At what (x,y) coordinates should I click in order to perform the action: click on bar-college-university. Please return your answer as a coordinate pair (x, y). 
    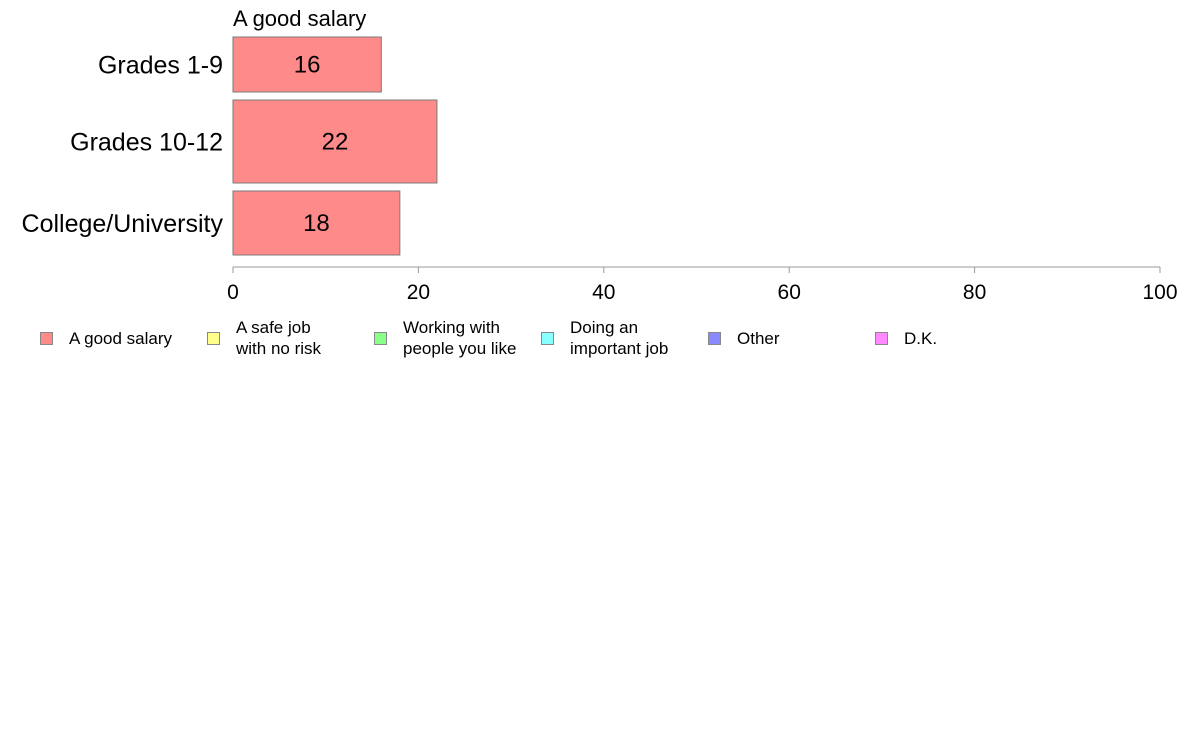
    Looking at the image, I should click on (316, 223).